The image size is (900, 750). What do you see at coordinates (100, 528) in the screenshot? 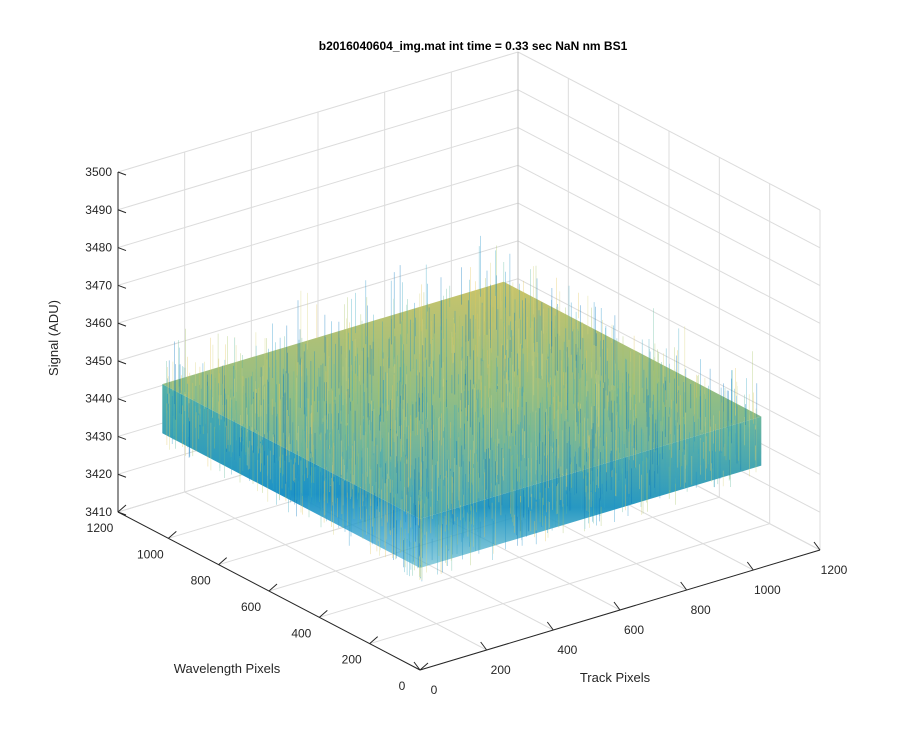
I see `y-tick-label: 1200` at bounding box center [100, 528].